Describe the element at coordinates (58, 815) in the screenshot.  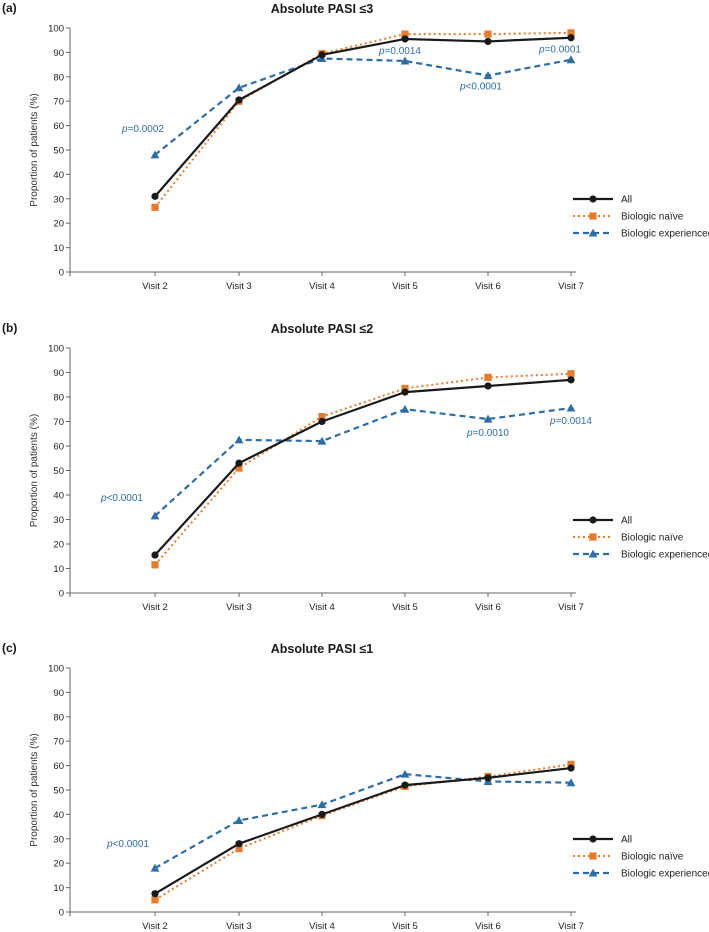
I see `y-tick-label: 40` at that location.